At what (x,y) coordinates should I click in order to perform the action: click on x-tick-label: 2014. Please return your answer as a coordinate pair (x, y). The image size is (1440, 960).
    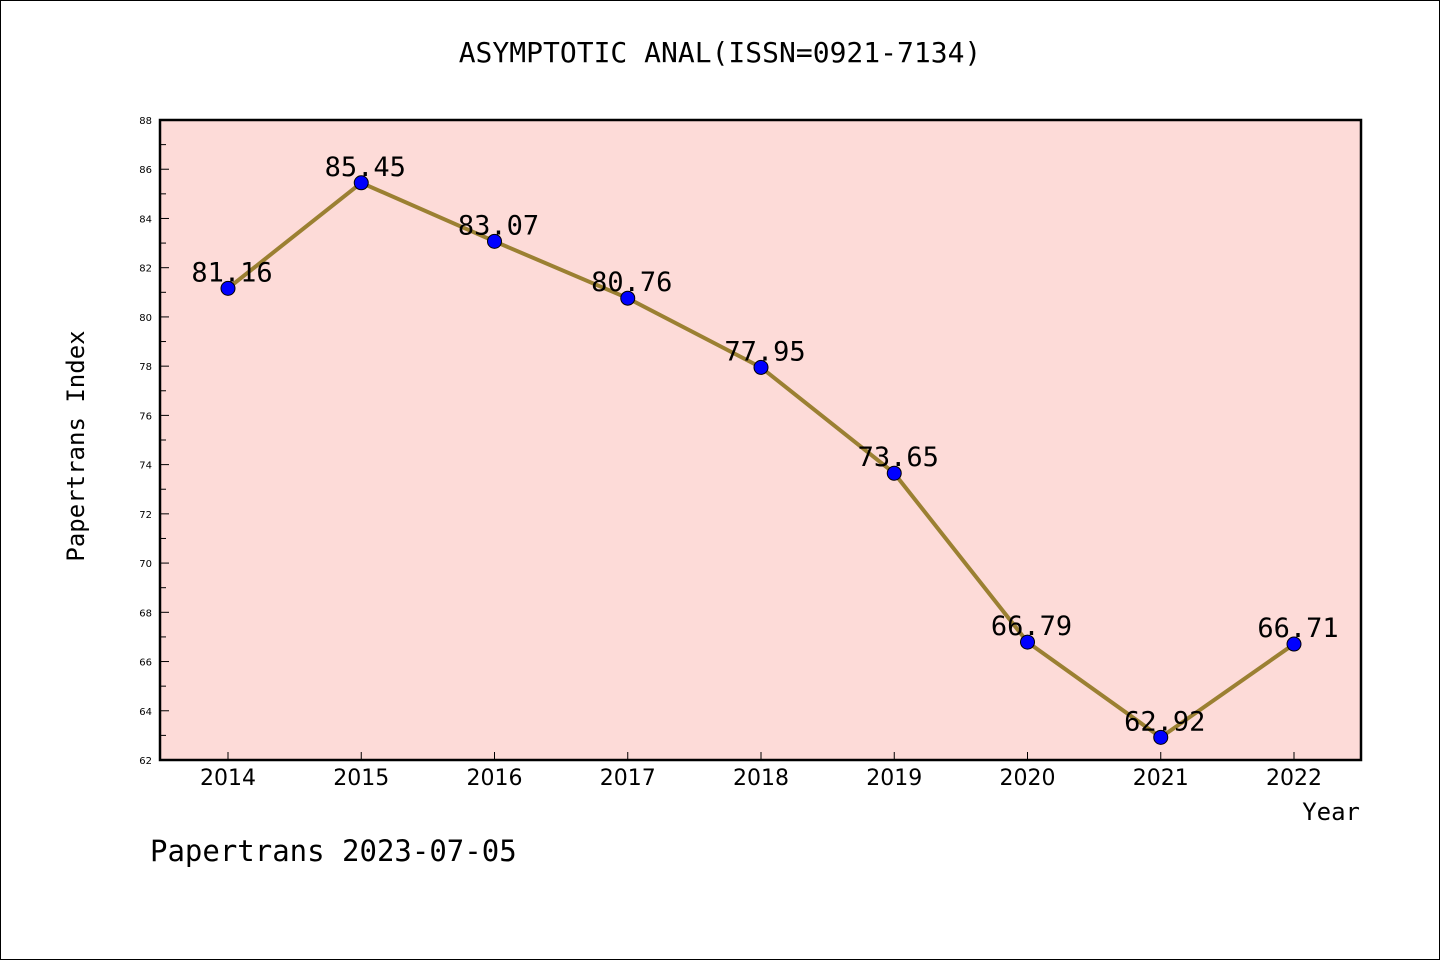
    Looking at the image, I should click on (228, 778).